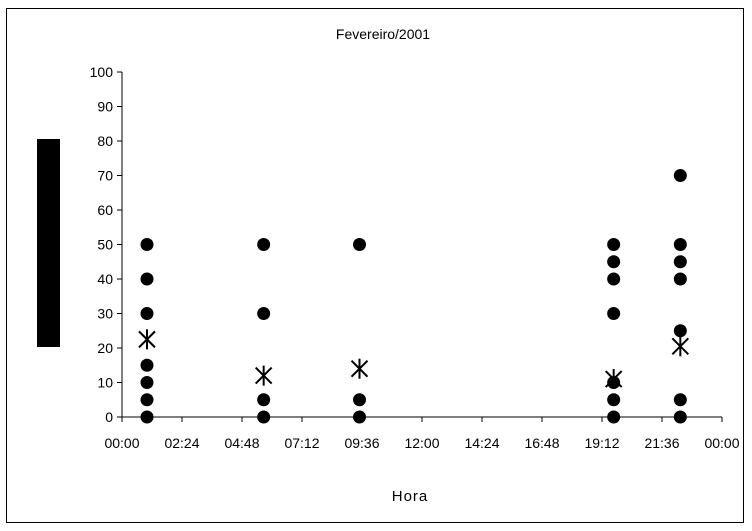 Image resolution: width=752 pixels, height=531 pixels. I want to click on x-tick-label: 04:48, so click(241, 443).